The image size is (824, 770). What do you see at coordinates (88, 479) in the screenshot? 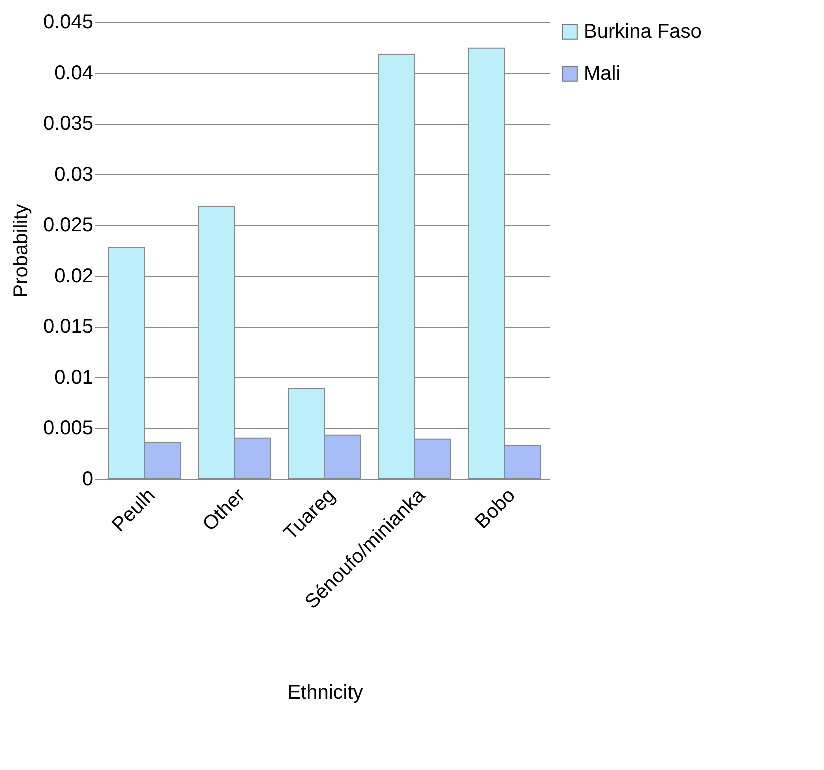
I see `y-tick-label: 0` at bounding box center [88, 479].